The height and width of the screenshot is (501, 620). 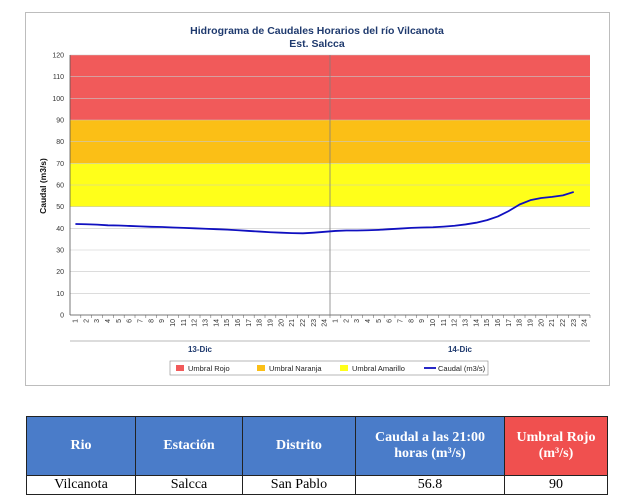 I want to click on cell-distrito: San Pablo, so click(x=299, y=485).